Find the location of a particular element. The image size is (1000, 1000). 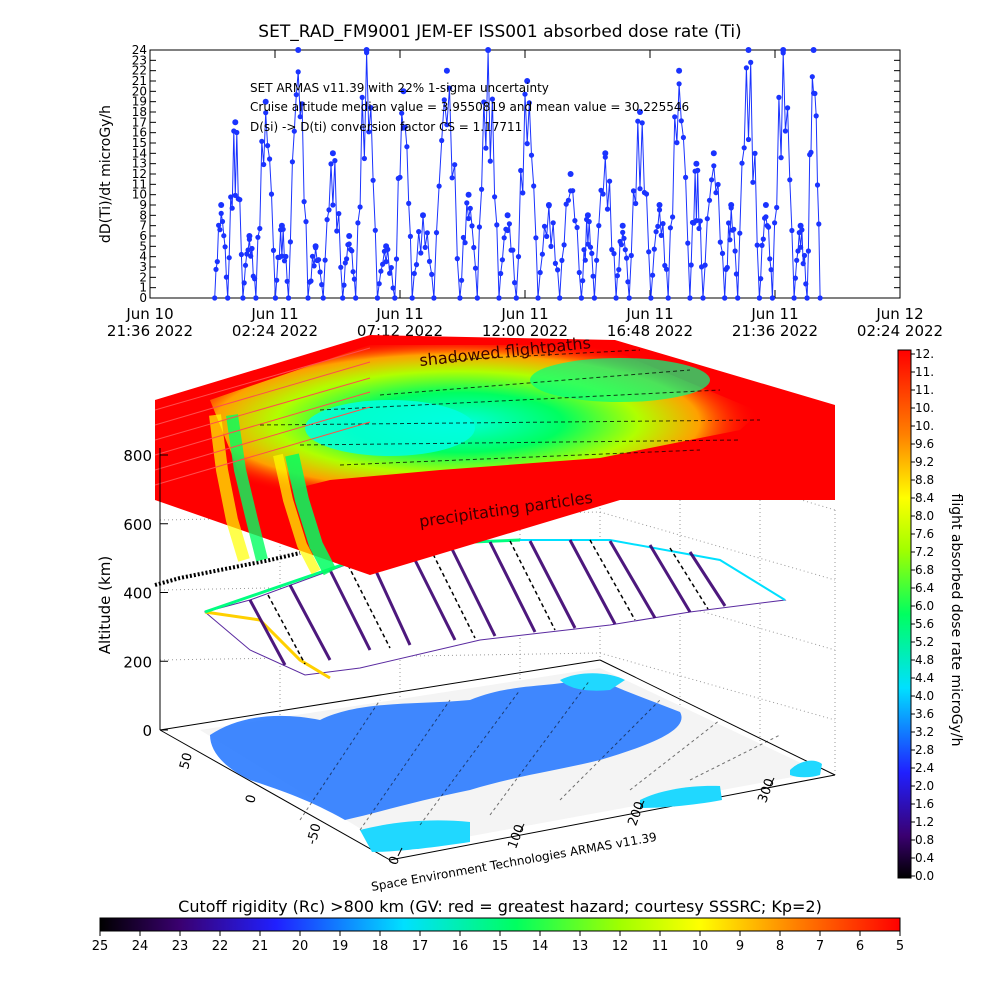

y-tick-label: 10 is located at coordinates (139, 195).